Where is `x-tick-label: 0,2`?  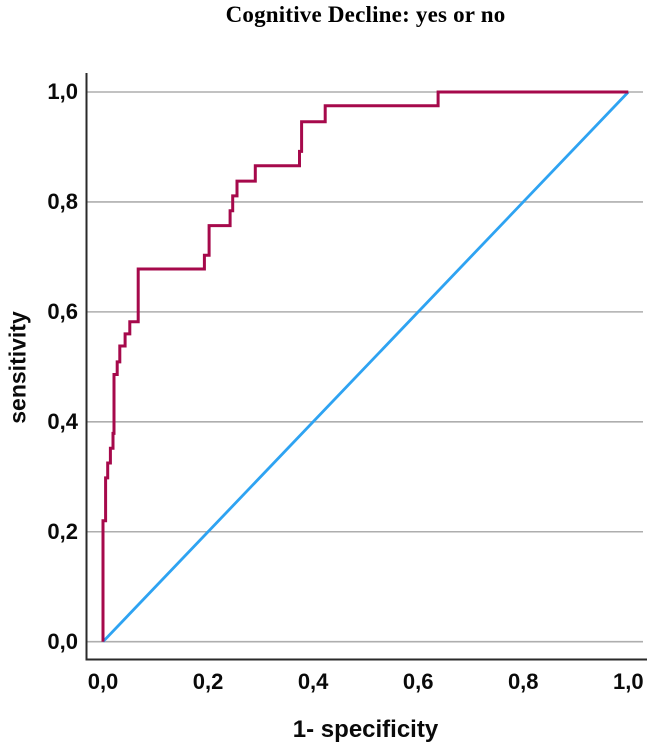
x-tick-label: 0,2 is located at coordinates (208, 681).